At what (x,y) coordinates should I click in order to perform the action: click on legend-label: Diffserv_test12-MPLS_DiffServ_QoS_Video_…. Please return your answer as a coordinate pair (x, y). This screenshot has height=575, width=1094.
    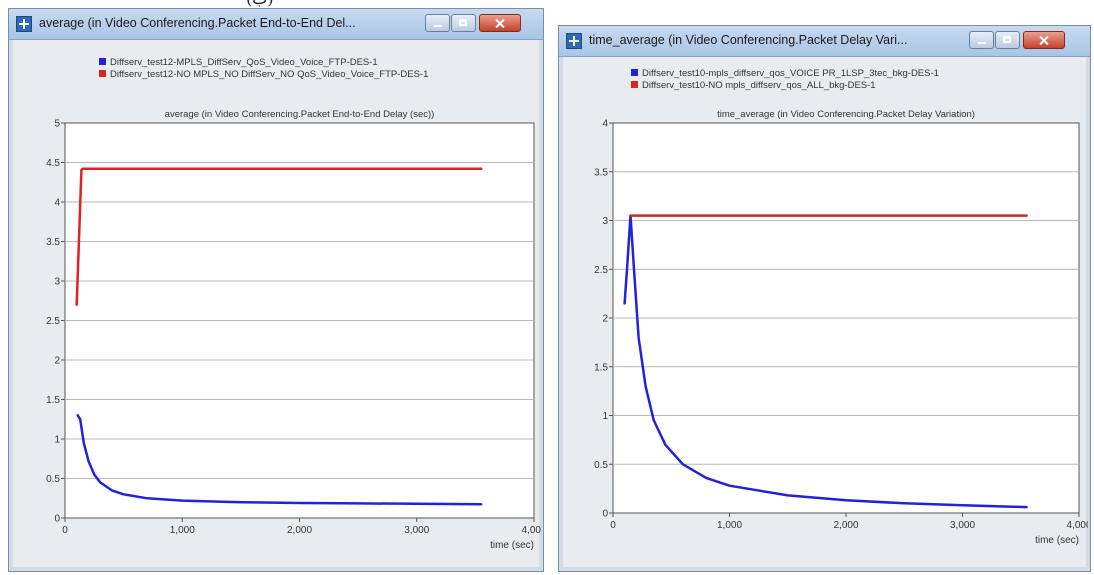
    Looking at the image, I should click on (244, 62).